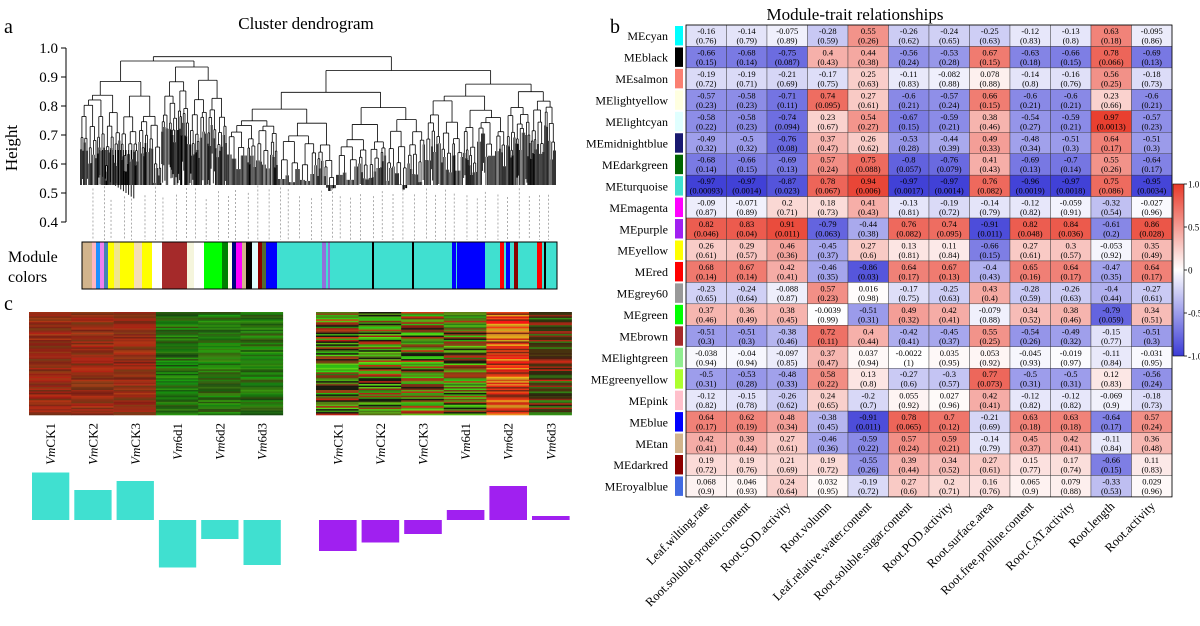 This screenshot has width=1200, height=626. I want to click on heatmap-cell-pvalue: (0.011), so click(990, 234).